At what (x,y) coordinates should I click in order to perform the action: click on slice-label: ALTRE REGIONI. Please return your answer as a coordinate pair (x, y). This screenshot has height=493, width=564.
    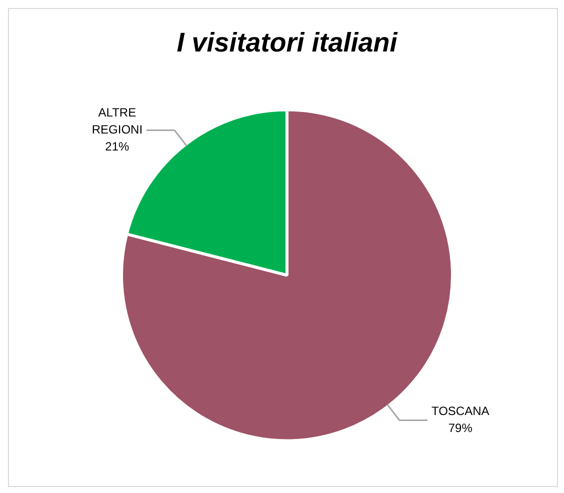
    Looking at the image, I should click on (117, 121).